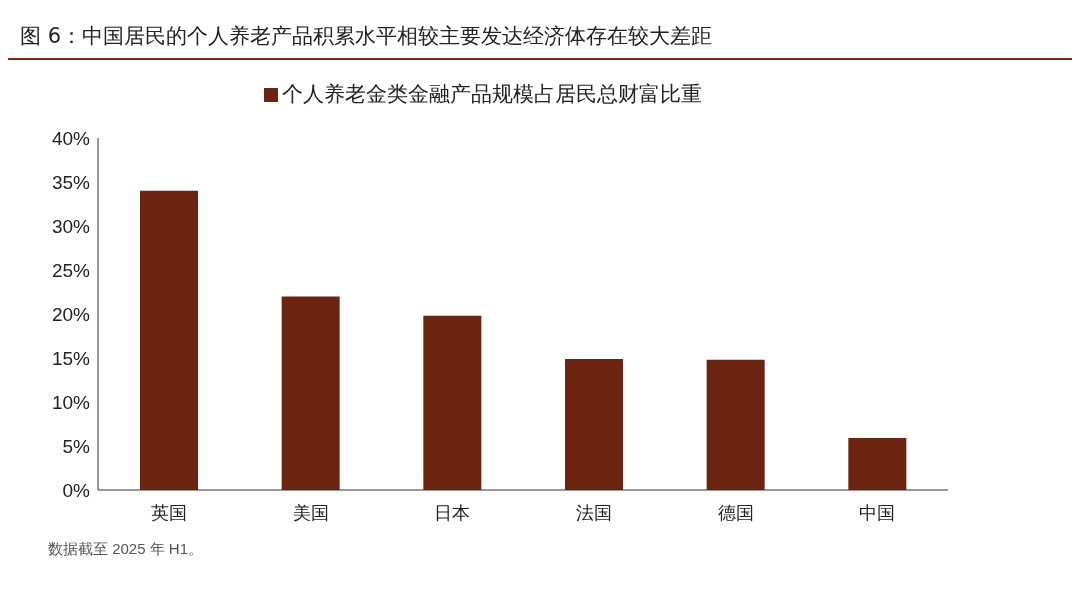 The height and width of the screenshot is (608, 1080). Describe the element at coordinates (71, 314) in the screenshot. I see `y-tick-label: 20%` at that location.